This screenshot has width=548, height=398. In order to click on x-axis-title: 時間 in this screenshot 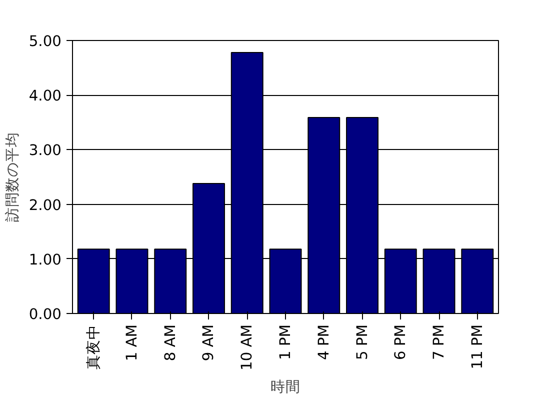, I will do `click(285, 387)`.